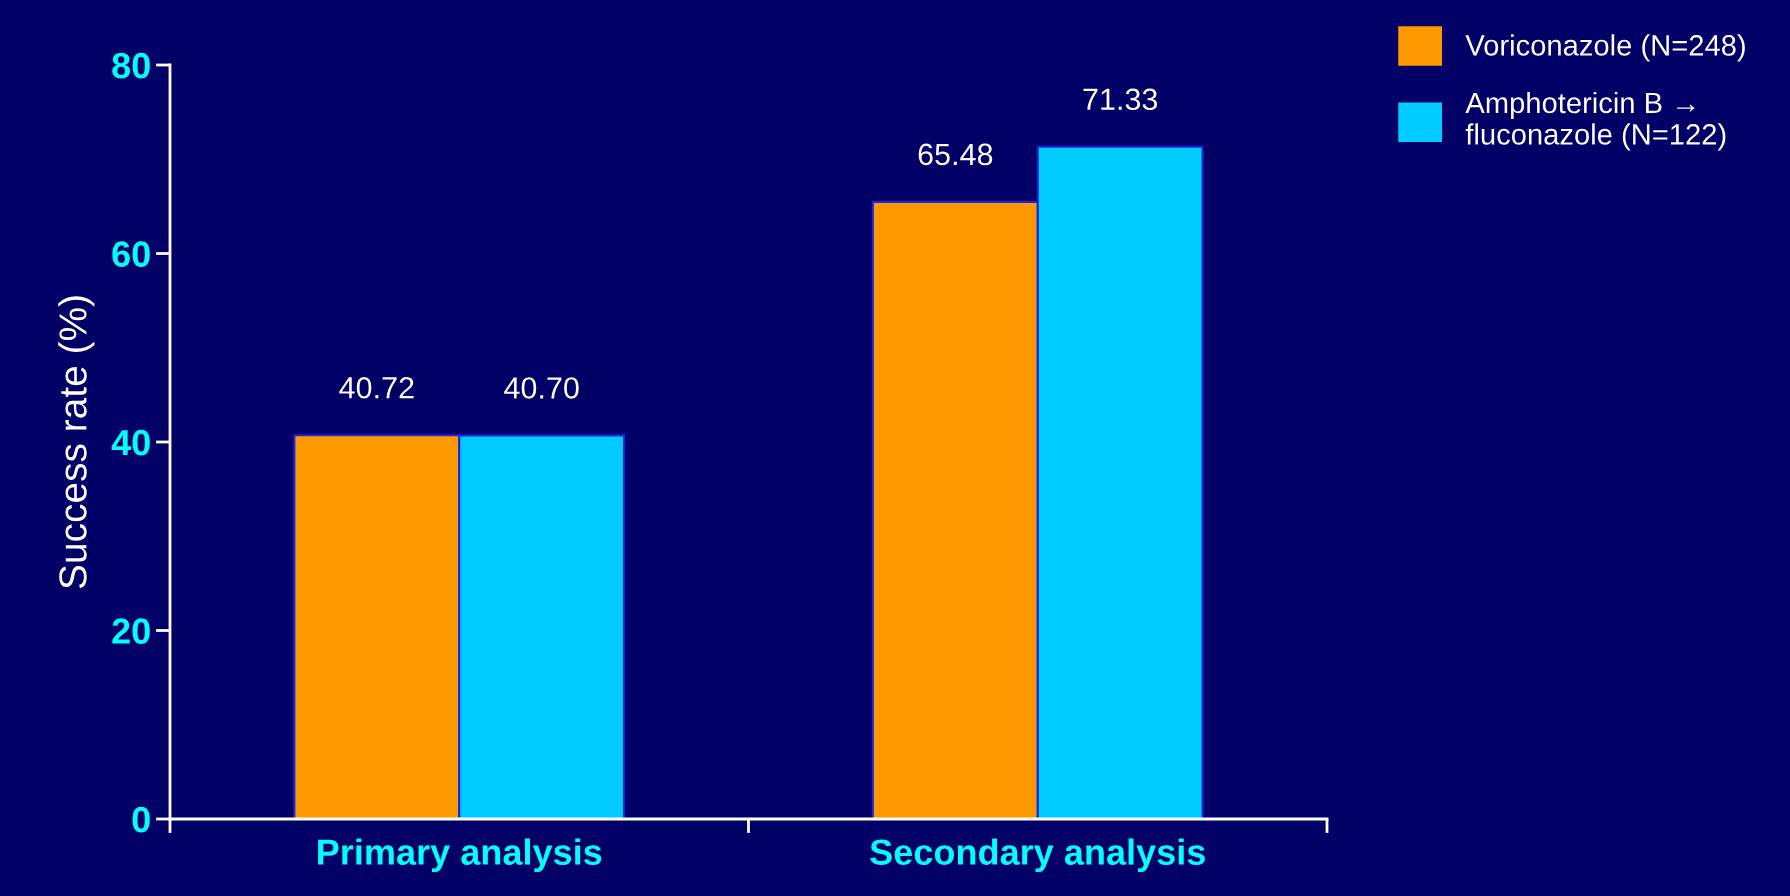  What do you see at coordinates (141, 819) in the screenshot?
I see `y-tick-label: 0` at bounding box center [141, 819].